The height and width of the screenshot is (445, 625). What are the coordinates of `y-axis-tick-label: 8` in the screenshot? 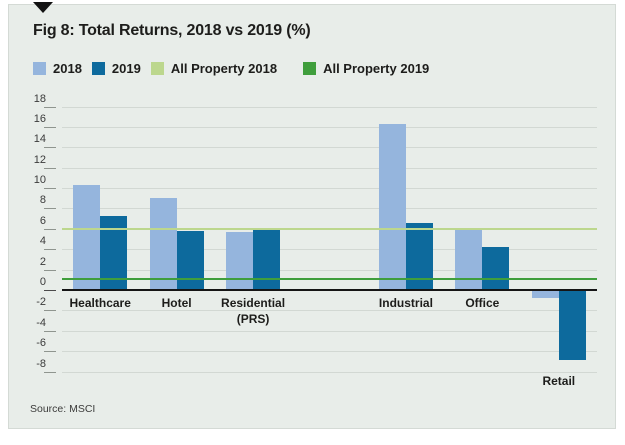 It's located at (42, 200).